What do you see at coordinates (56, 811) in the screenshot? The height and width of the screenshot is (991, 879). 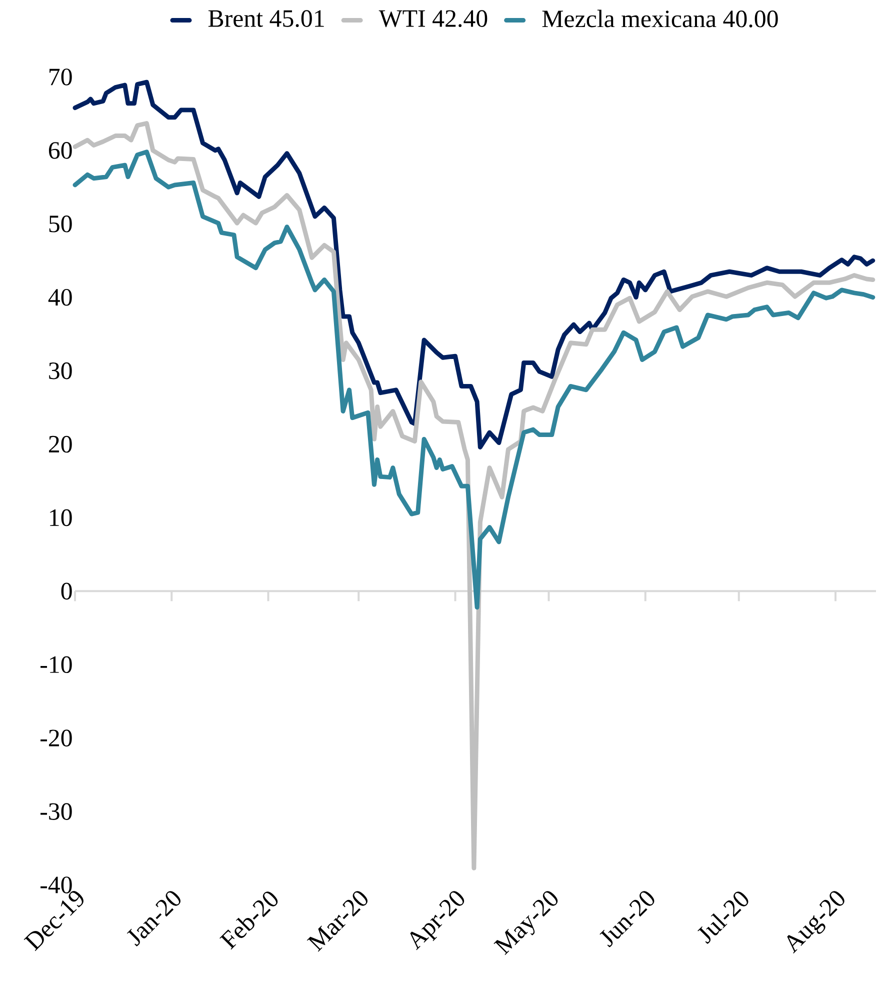 I see `y-tick-label: -30` at bounding box center [56, 811].